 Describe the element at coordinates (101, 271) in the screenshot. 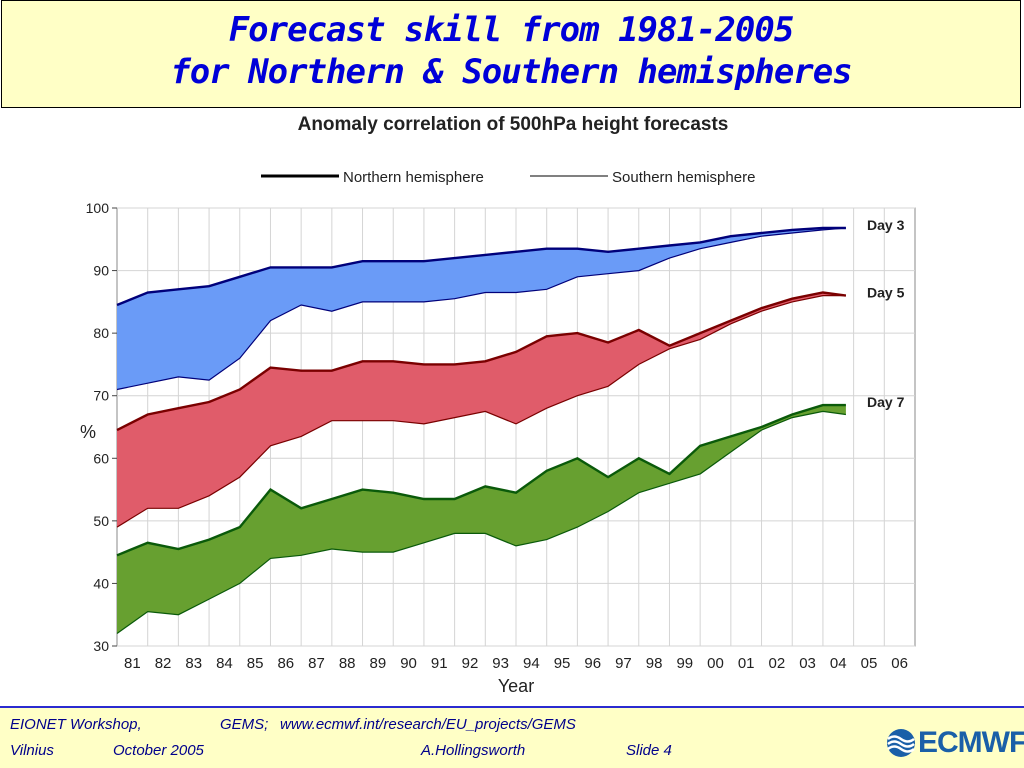

I see `y-tick-label: 90` at that location.